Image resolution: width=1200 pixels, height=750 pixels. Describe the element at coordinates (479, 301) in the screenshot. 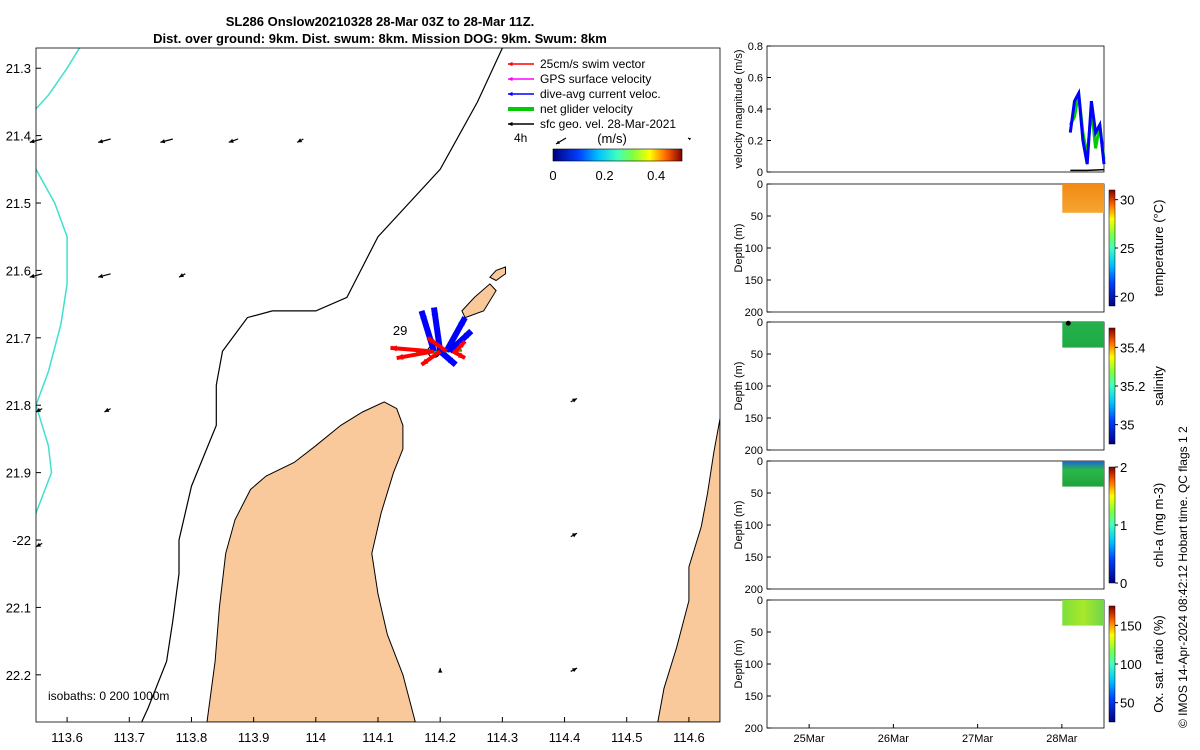

I see `island` at that location.